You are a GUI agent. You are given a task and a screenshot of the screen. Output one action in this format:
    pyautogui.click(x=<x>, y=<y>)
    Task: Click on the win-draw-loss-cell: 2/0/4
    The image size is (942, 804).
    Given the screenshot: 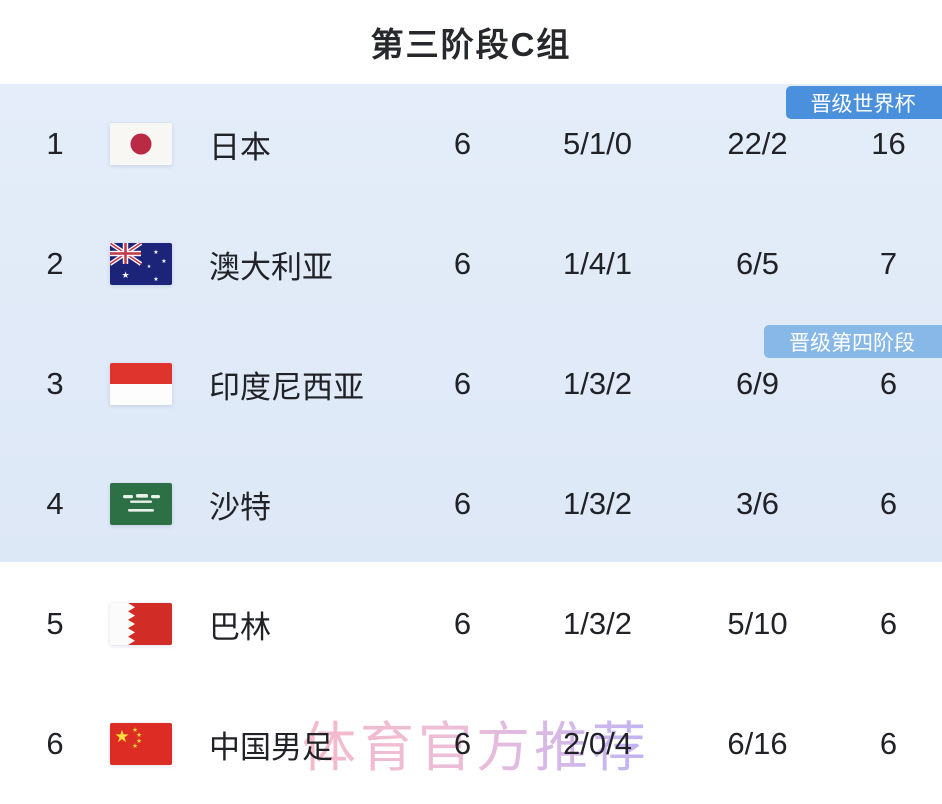 What is the action you would take?
    pyautogui.click(x=597, y=743)
    